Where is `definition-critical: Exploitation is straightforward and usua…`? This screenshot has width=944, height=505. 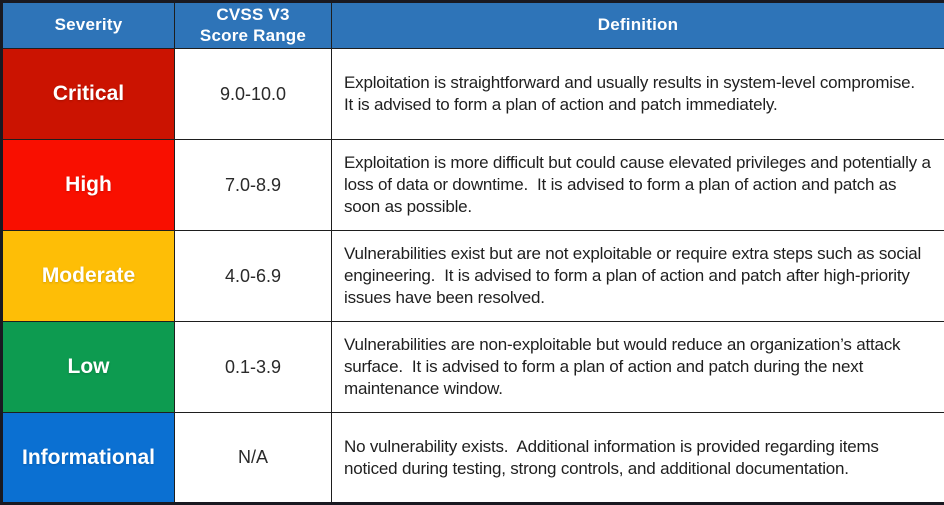
definition-critical: Exploitation is straightforward and usua… is located at coordinates (638, 94).